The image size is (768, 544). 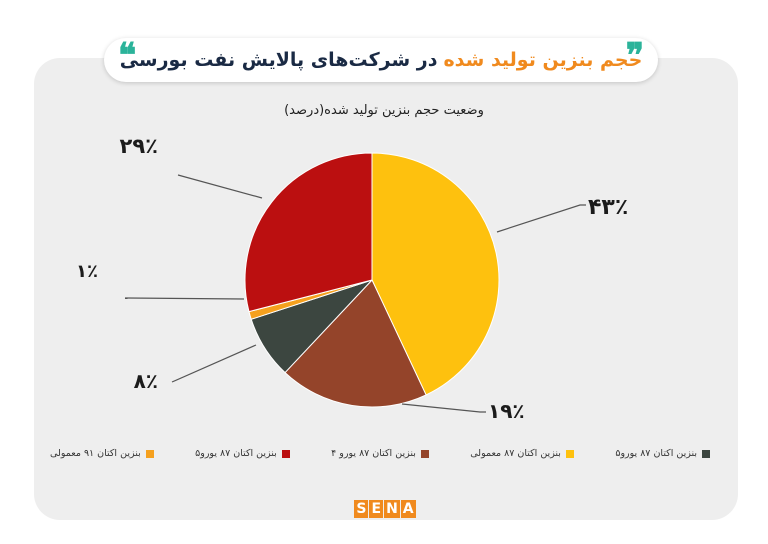 I want to click on legend-label: بنزین اکتان ۸۷ معمولی, so click(x=515, y=453).